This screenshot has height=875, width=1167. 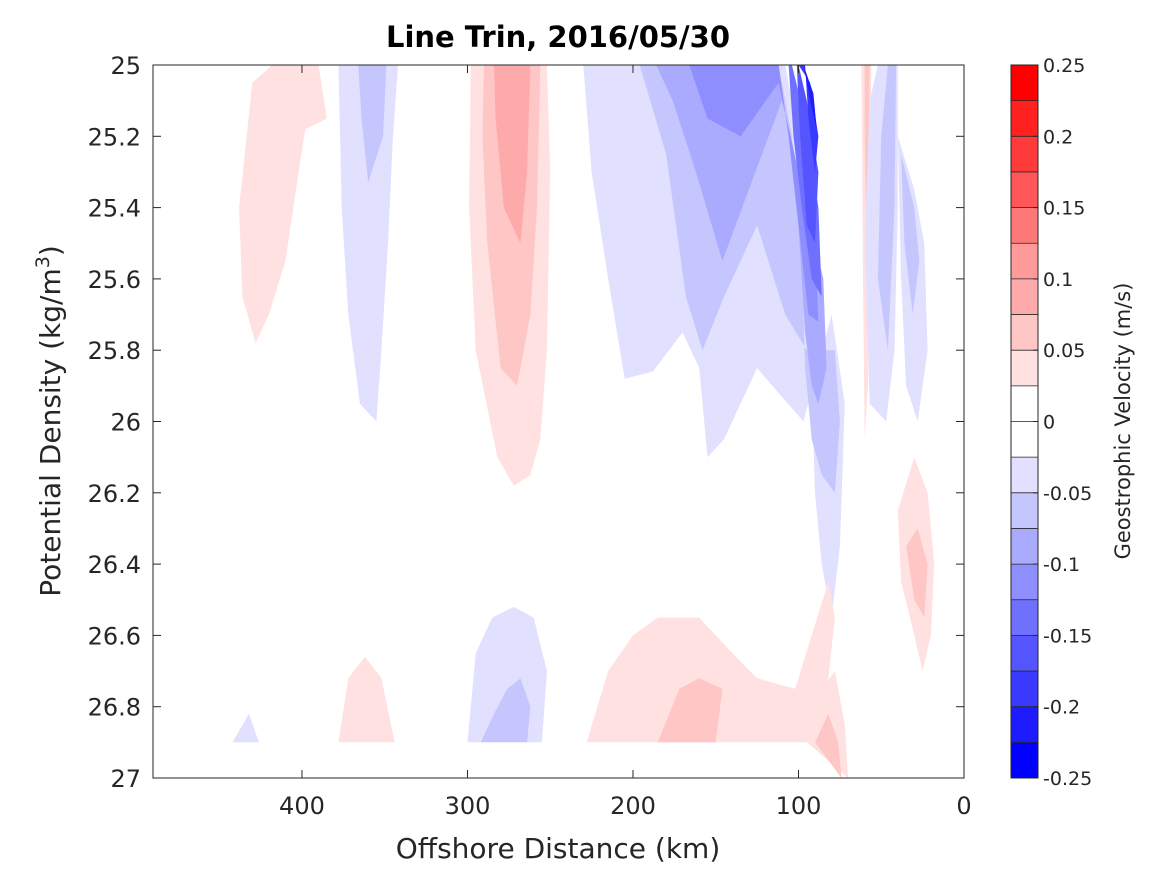 I want to click on colorbar-tick-label: -0.1, so click(x=1061, y=565).